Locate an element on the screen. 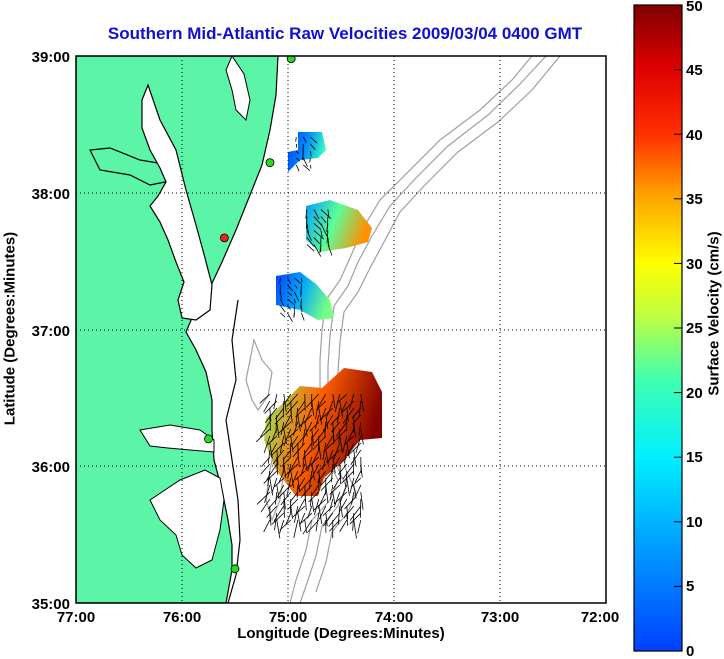 Image resolution: width=724 pixels, height=659 pixels. x-axis-label: Longitude (Degrees:Minutes) is located at coordinates (341, 633).